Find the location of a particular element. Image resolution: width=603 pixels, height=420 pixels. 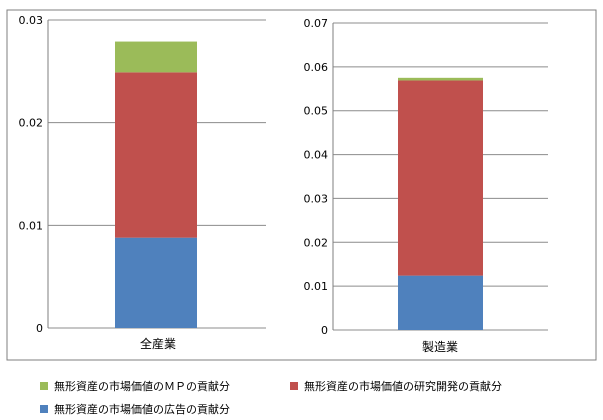

y-tick-label: 0.07 is located at coordinates (316, 23).